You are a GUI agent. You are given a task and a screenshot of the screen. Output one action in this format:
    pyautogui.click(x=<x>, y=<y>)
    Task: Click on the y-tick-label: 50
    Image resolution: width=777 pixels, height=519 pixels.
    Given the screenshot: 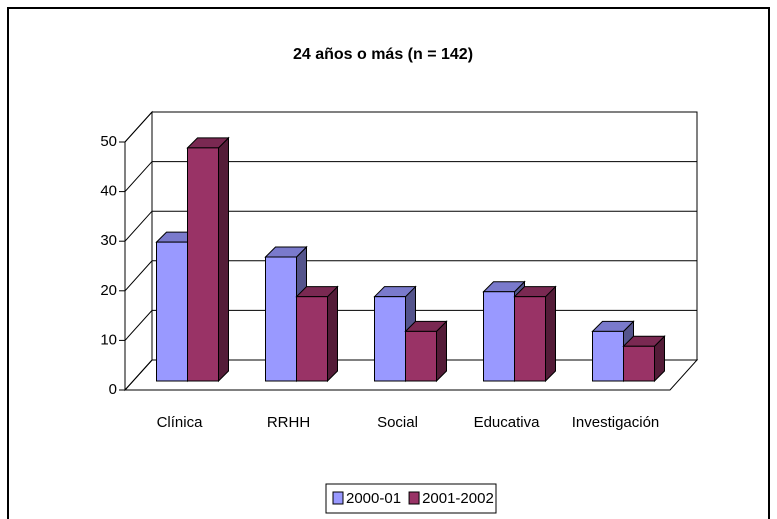 What is the action you would take?
    pyautogui.click(x=108, y=141)
    